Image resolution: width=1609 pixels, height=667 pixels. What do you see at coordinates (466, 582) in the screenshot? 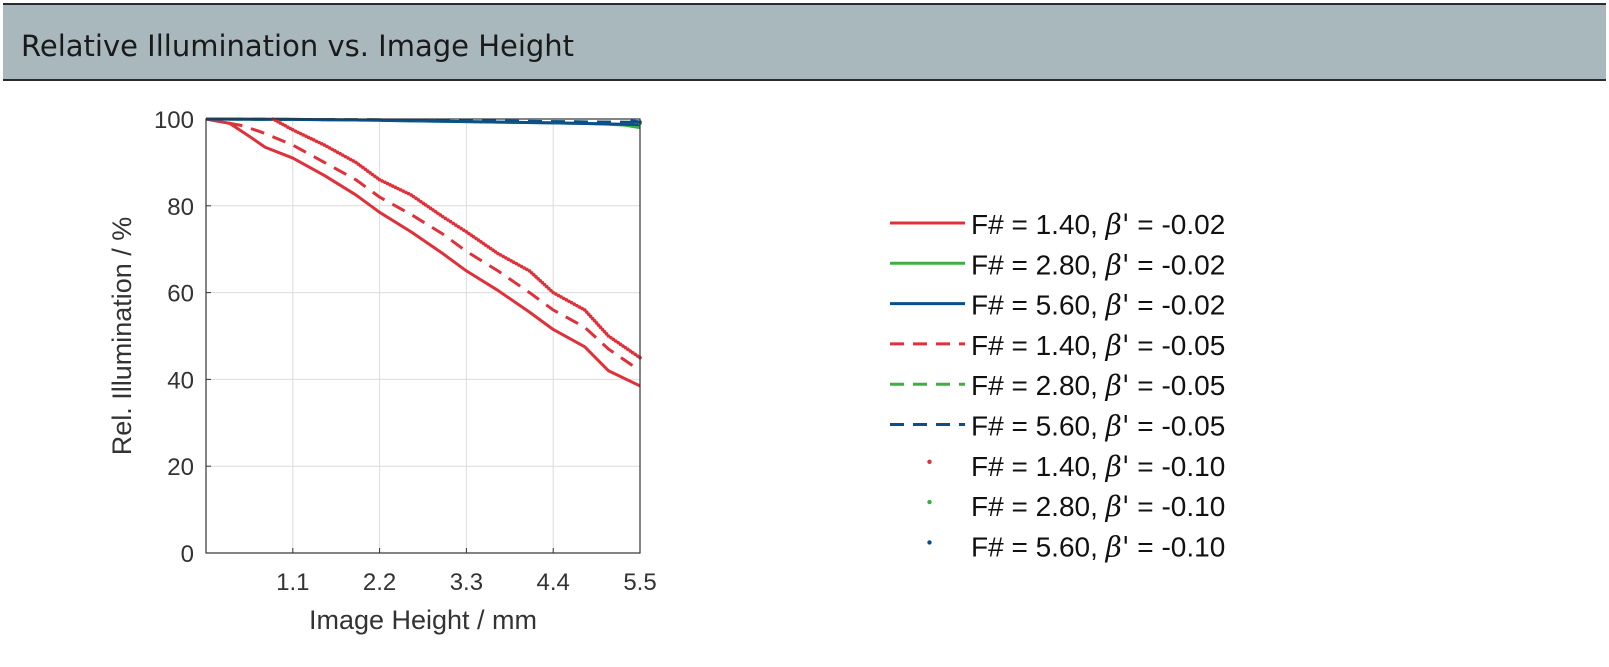
I see `x-tick-label: 3.3` at bounding box center [466, 582].